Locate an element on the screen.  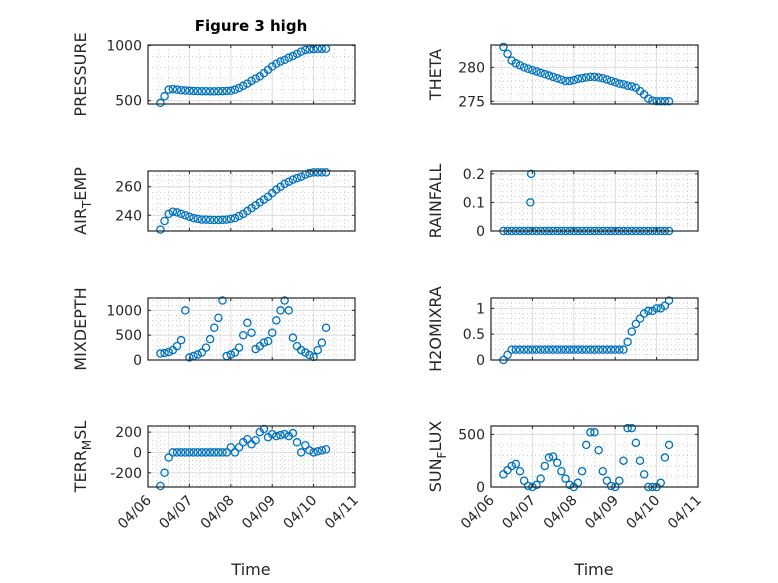
y-axis-label: AIRTEMP is located at coordinates (82, 201).